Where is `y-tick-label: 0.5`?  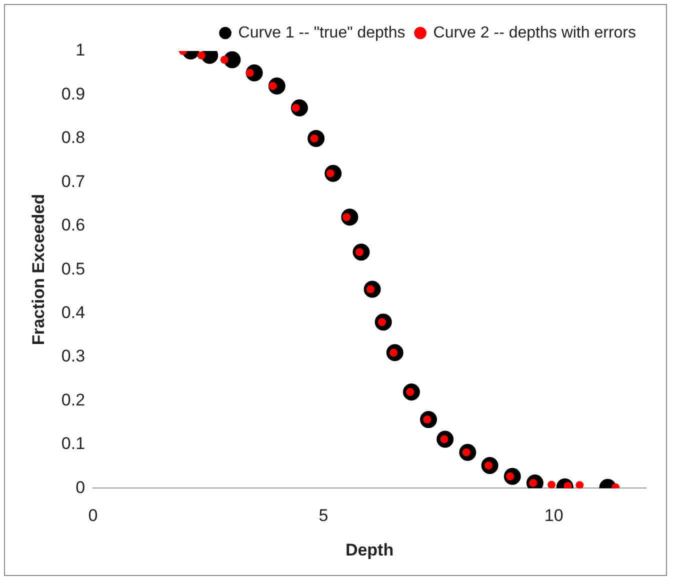
y-tick-label: 0.5 is located at coordinates (73, 268).